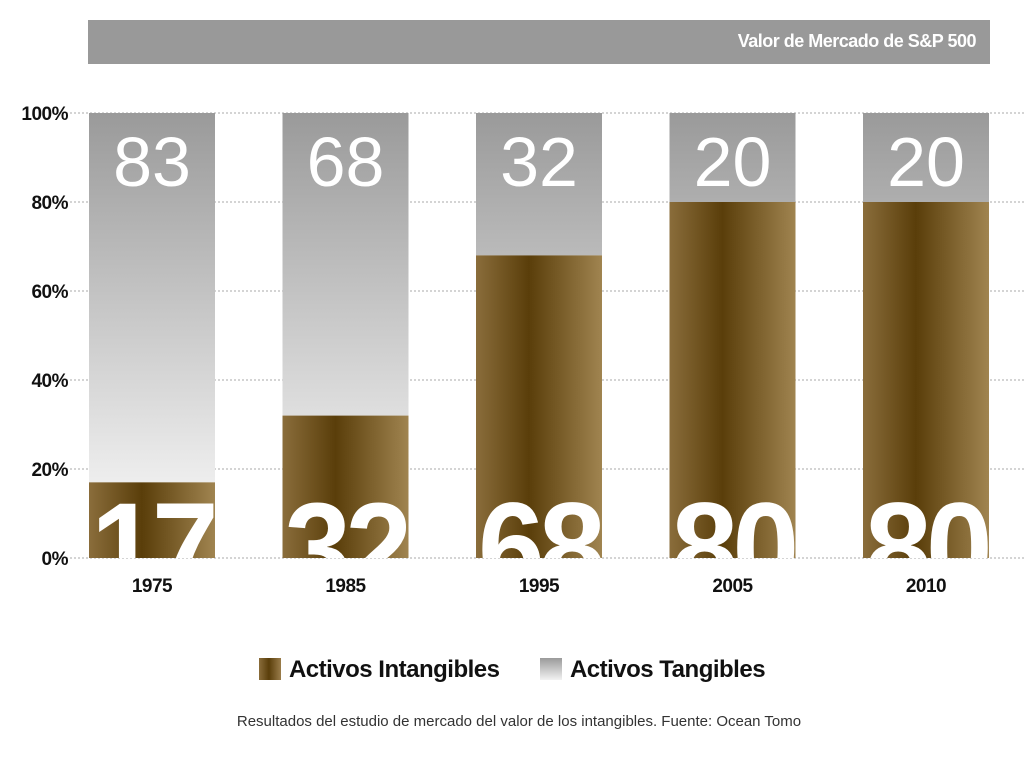  Describe the element at coordinates (539, 42) in the screenshot. I see `chart-title-bar: Valor de Mercado de S&P 500` at that location.